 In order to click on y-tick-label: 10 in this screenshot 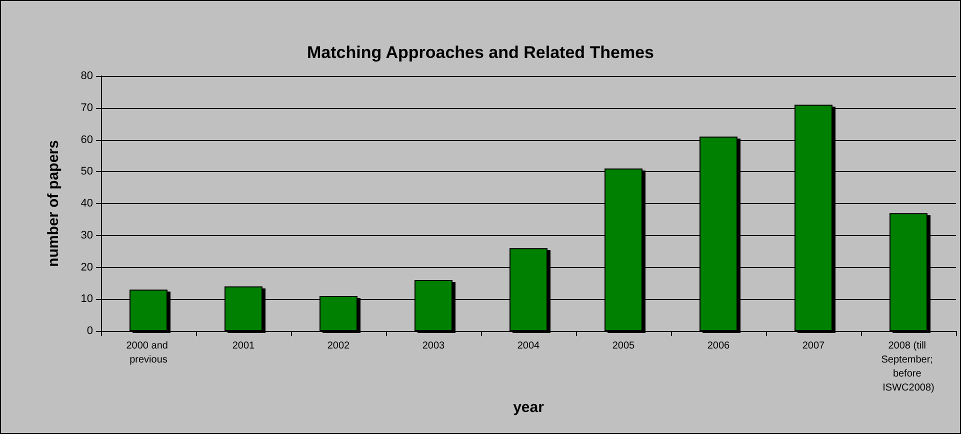, I will do `click(86, 299)`.